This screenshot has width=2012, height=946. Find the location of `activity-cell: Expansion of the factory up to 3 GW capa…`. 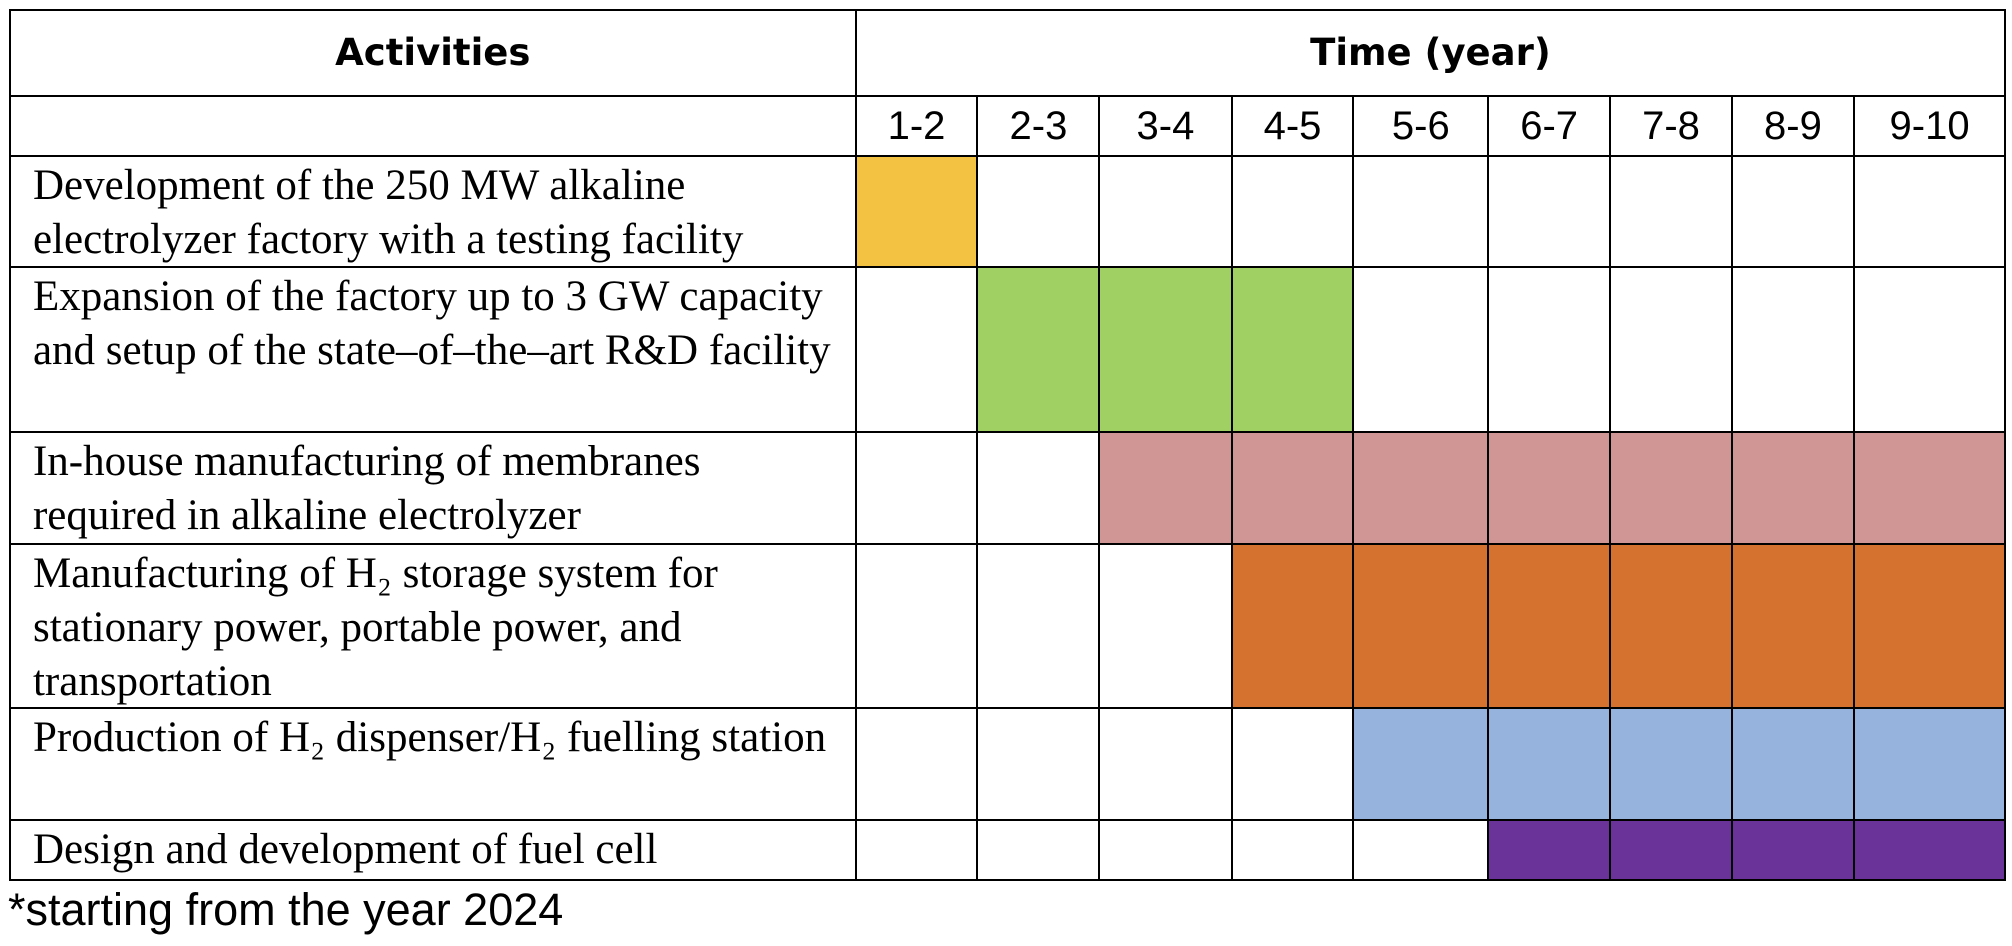

activity-cell: Expansion of the factory up to 3 GW capa… is located at coordinates (432, 349).